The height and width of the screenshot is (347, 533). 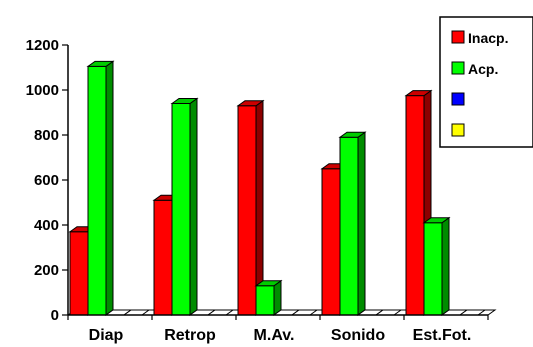 What do you see at coordinates (46, 225) in the screenshot?
I see `y-tick-label: 400` at bounding box center [46, 225].